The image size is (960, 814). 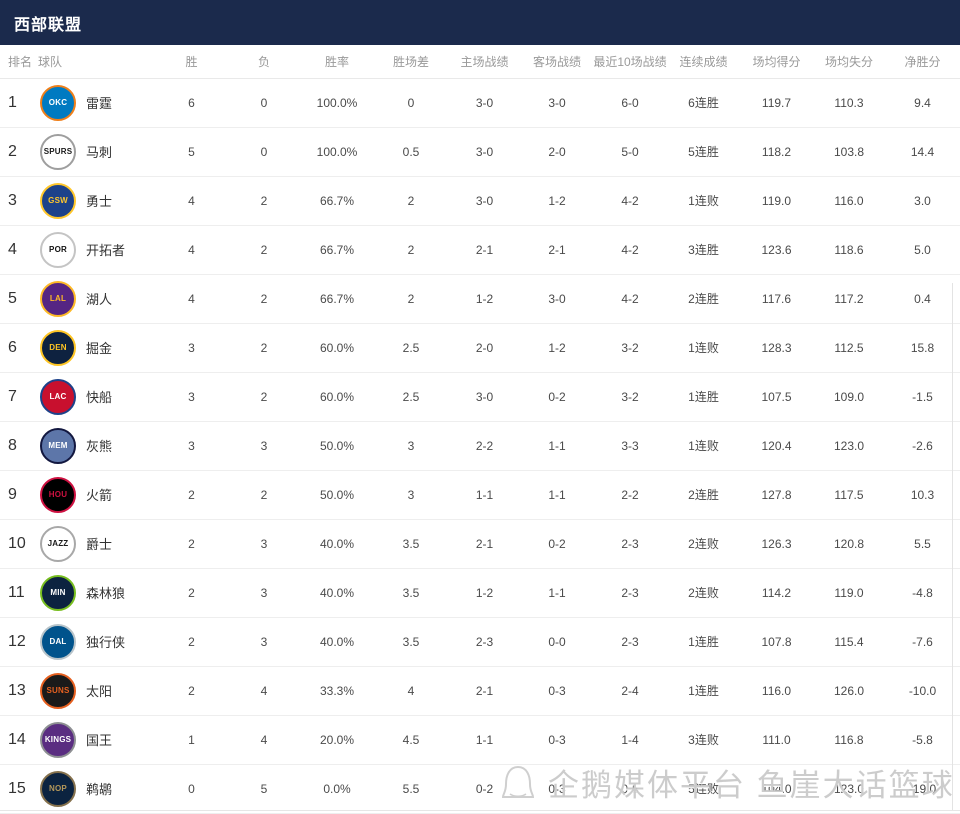 What do you see at coordinates (484, 495) in the screenshot?
I see `home-record-cell: 1-1` at bounding box center [484, 495].